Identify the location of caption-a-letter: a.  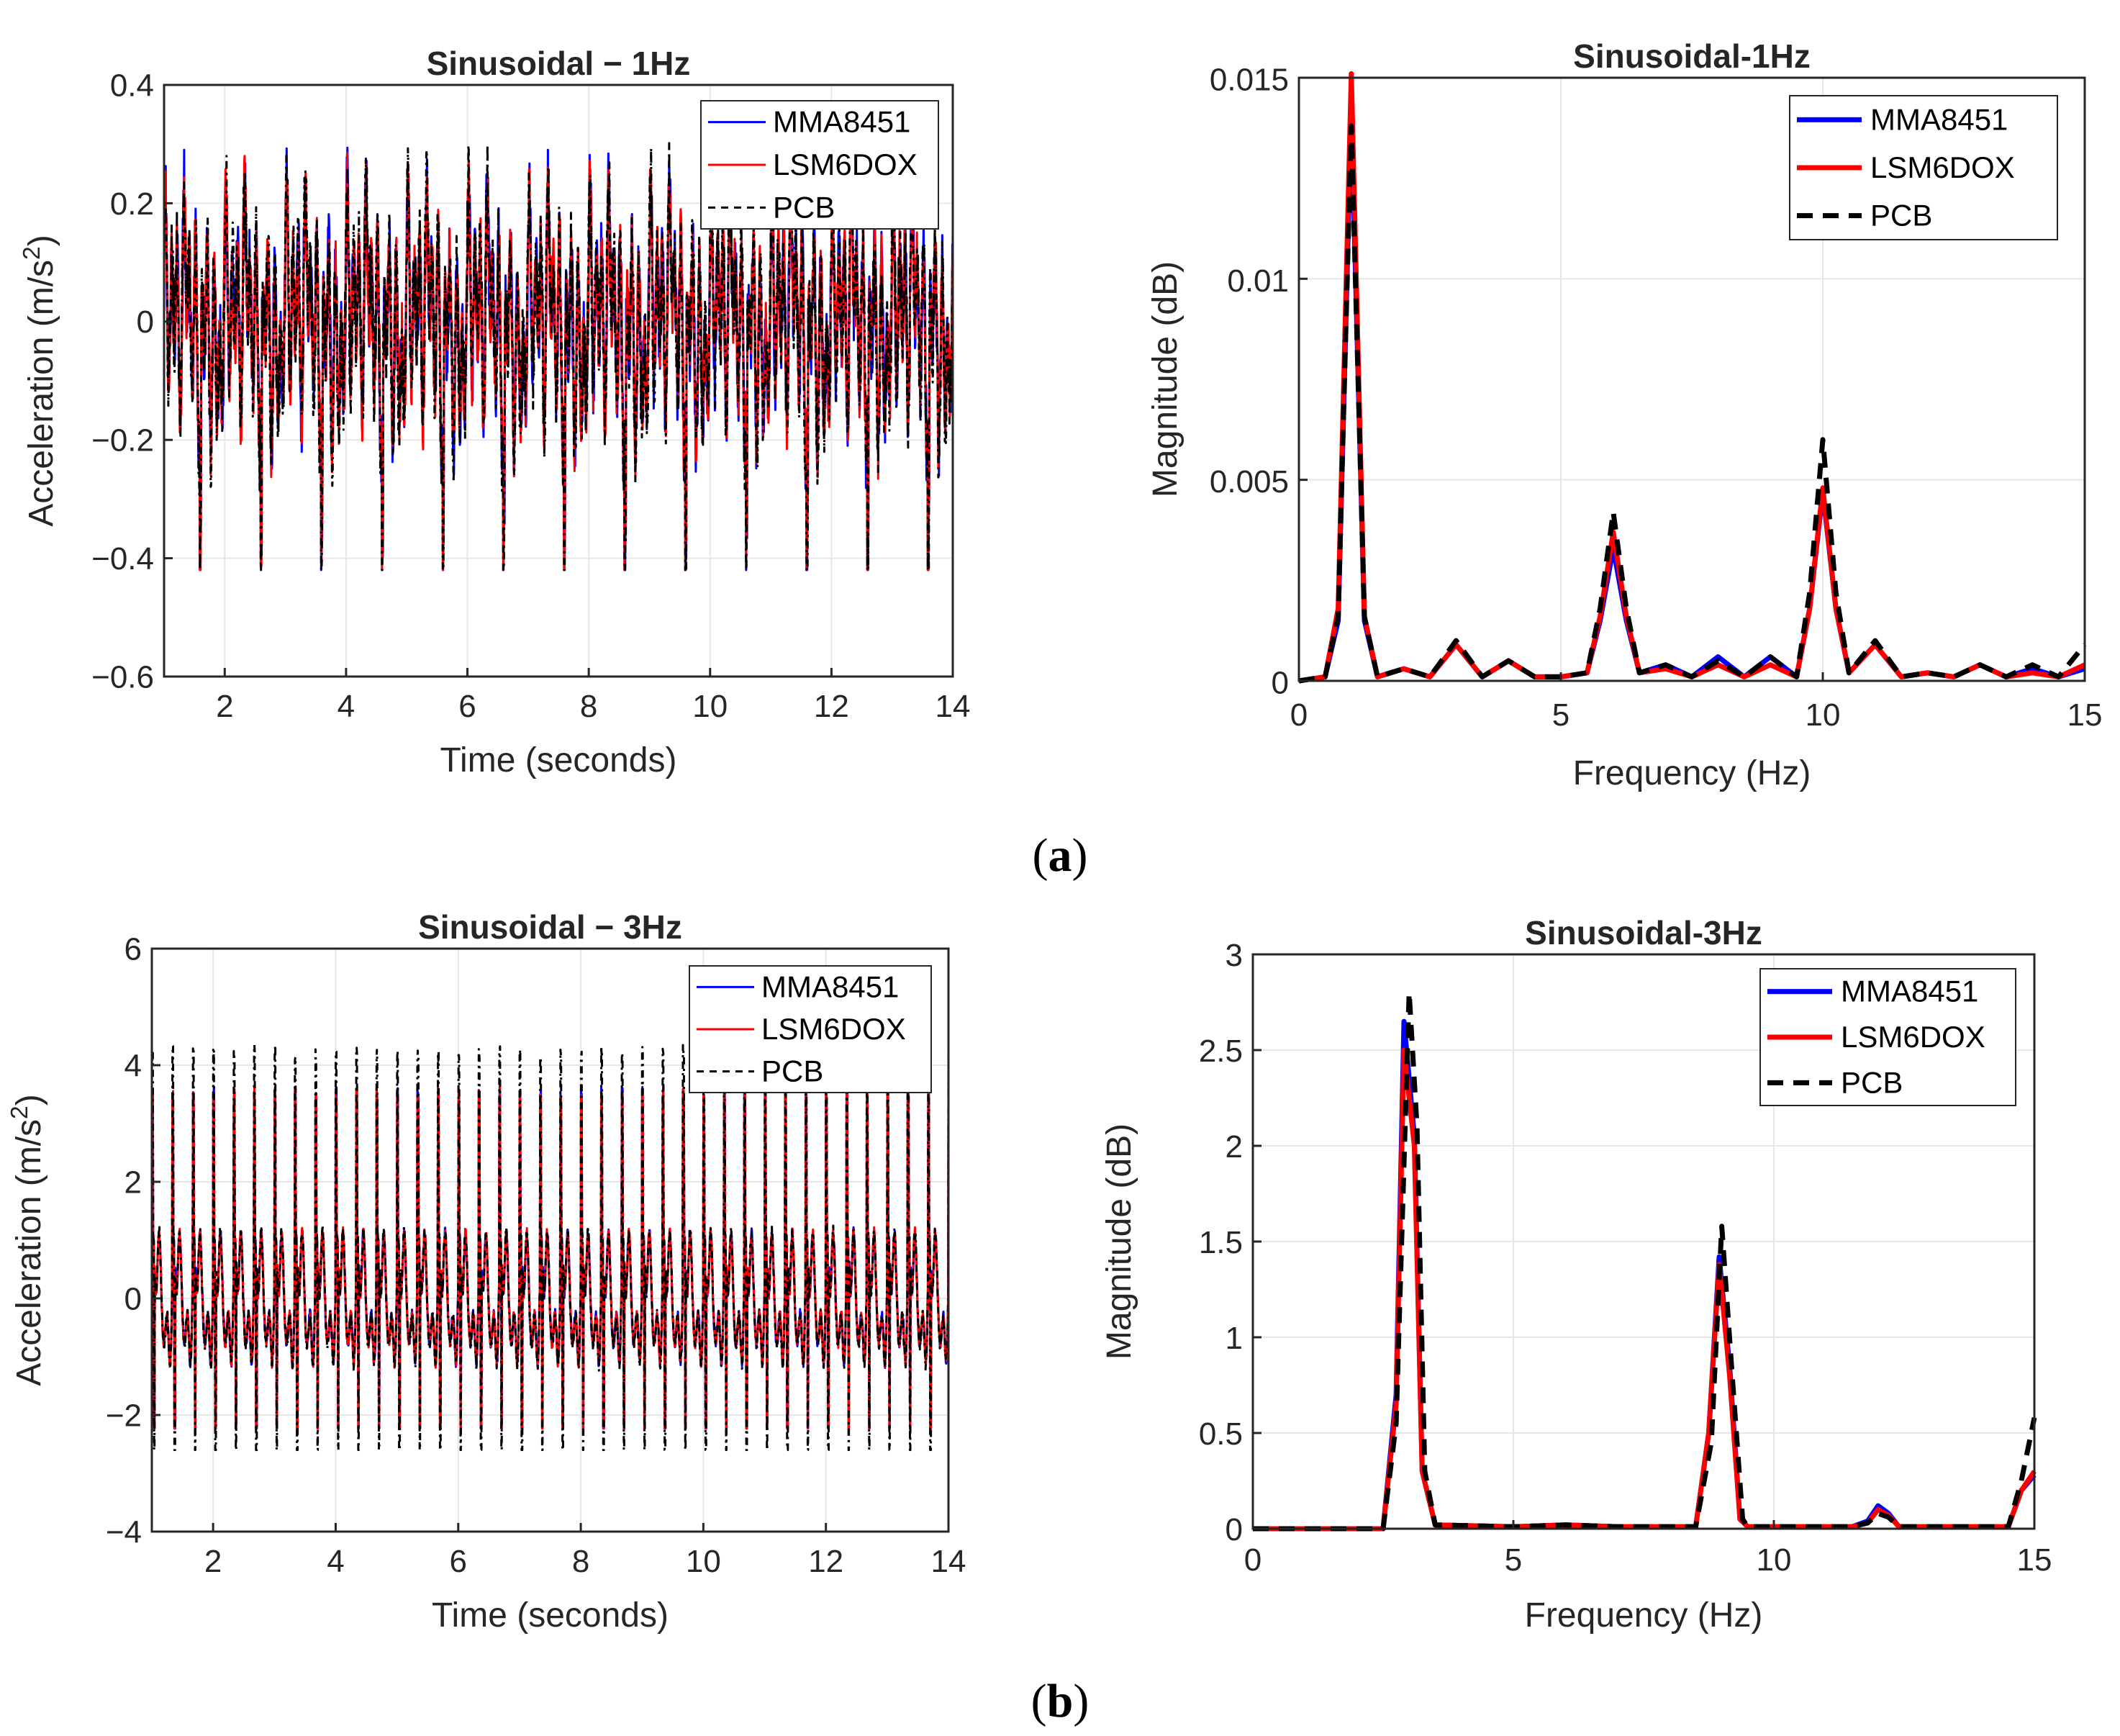
(1060, 856).